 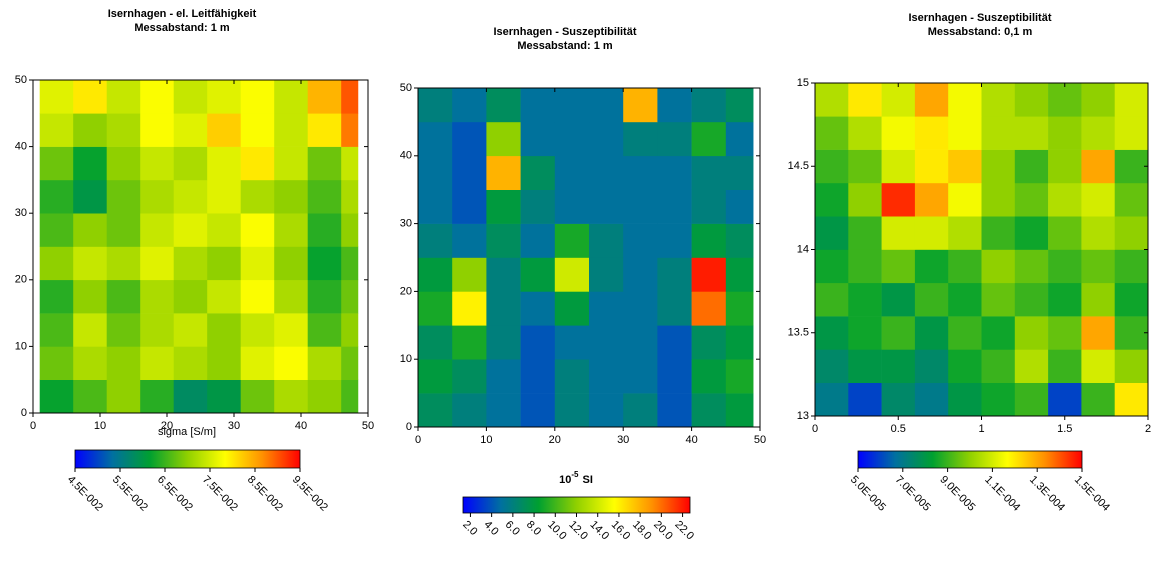 I want to click on colorbar-label-unit: SI, so click(x=587, y=480).